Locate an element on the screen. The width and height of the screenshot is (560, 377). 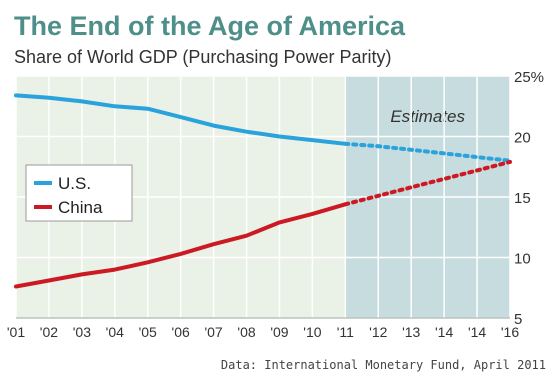
x-tick-label: '07 is located at coordinates (213, 332).